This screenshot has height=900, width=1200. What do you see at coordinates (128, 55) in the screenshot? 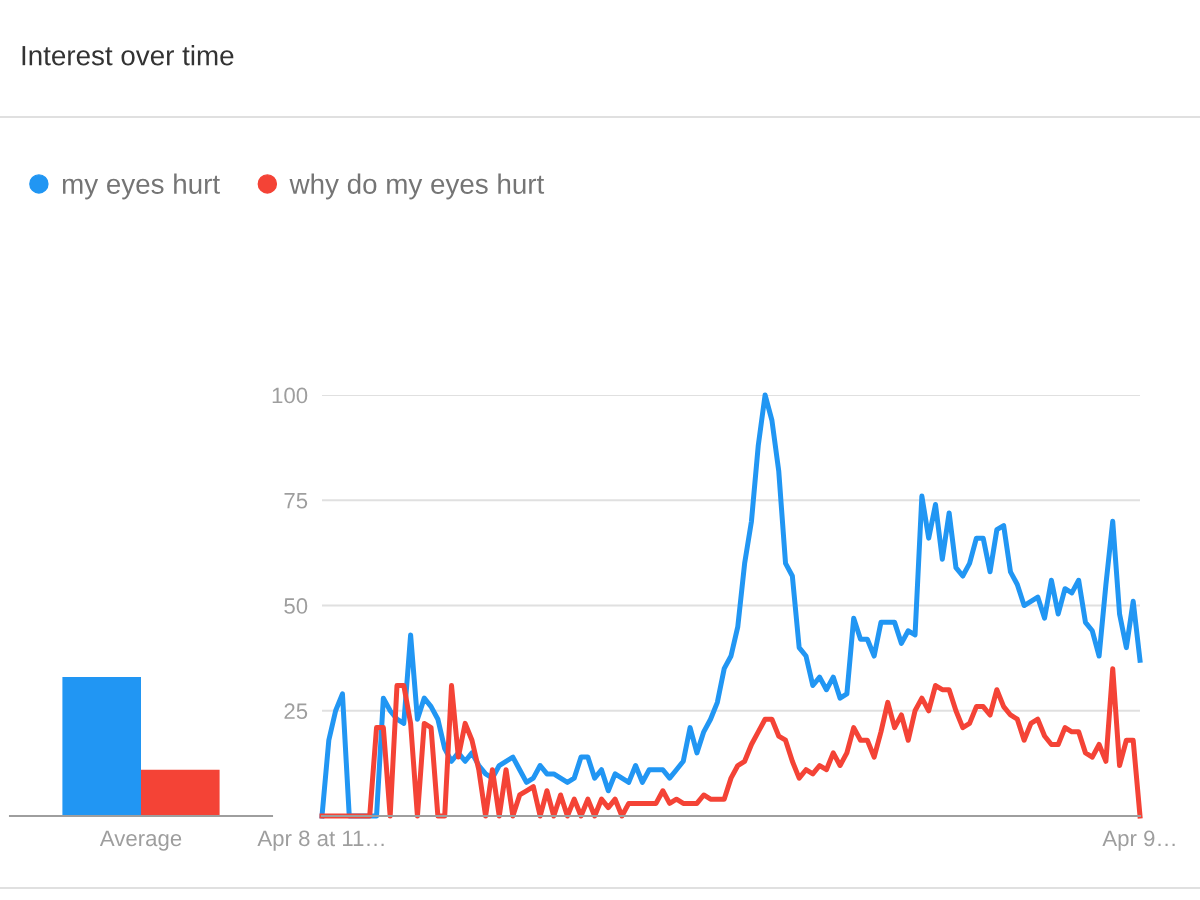
I see `chart-title: Interest over time` at bounding box center [128, 55].